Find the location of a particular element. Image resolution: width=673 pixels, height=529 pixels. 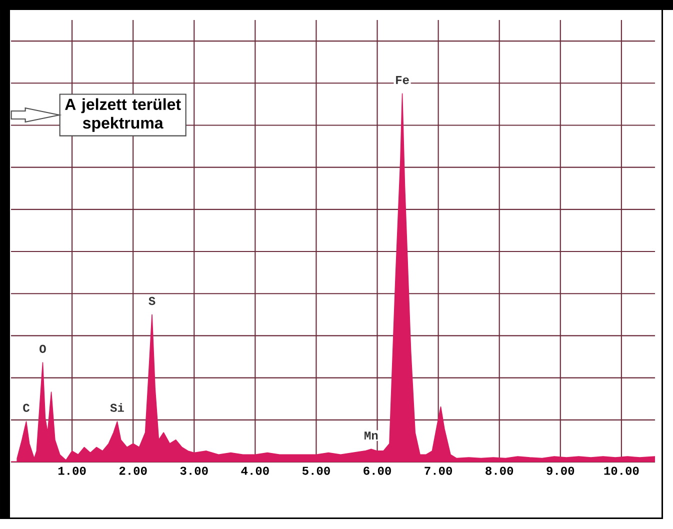

annotation: S is located at coordinates (152, 301).